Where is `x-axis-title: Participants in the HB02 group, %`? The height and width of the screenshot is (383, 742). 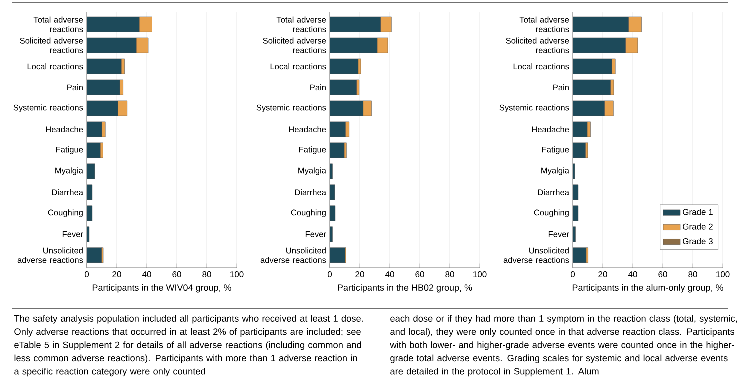
x-axis-title: Participants in the HB02 group, % is located at coordinates (405, 288).